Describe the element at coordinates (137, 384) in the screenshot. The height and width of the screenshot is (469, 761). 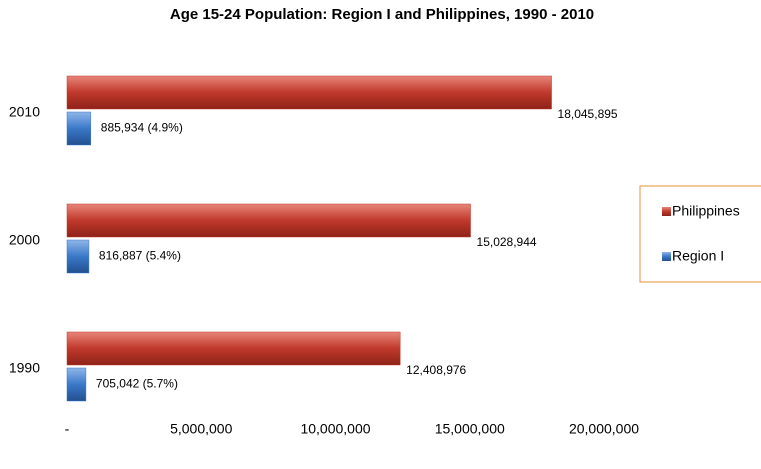
I see `data-label: 705,042 (5.7%)` at that location.